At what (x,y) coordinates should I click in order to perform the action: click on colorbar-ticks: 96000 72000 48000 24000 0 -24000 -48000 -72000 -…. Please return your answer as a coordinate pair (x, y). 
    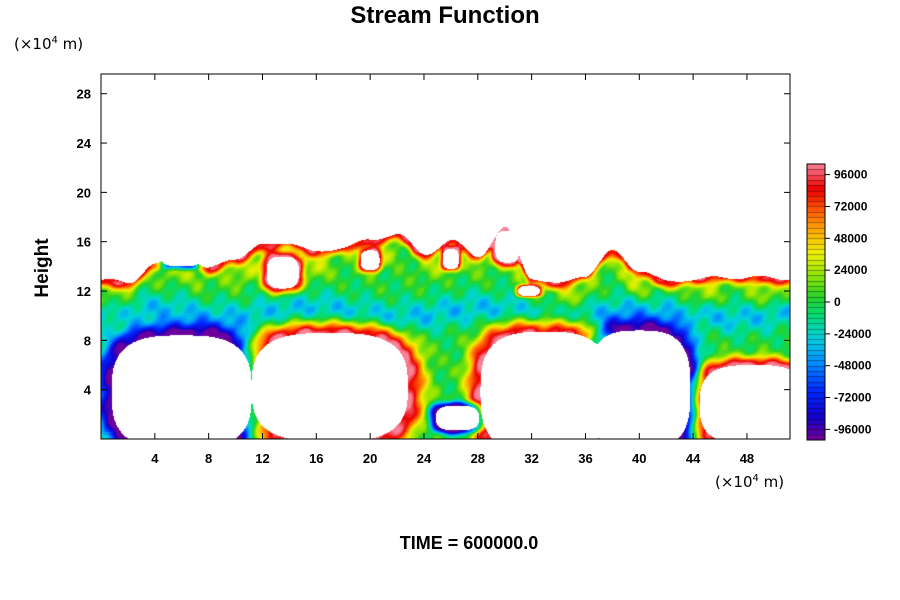
    Looking at the image, I should click on (848, 302).